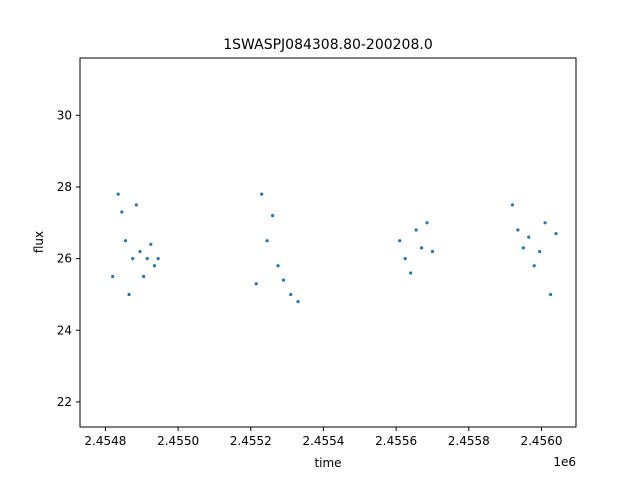 The width and height of the screenshot is (640, 480). What do you see at coordinates (64, 259) in the screenshot?
I see `y-tick-label: 26` at bounding box center [64, 259].